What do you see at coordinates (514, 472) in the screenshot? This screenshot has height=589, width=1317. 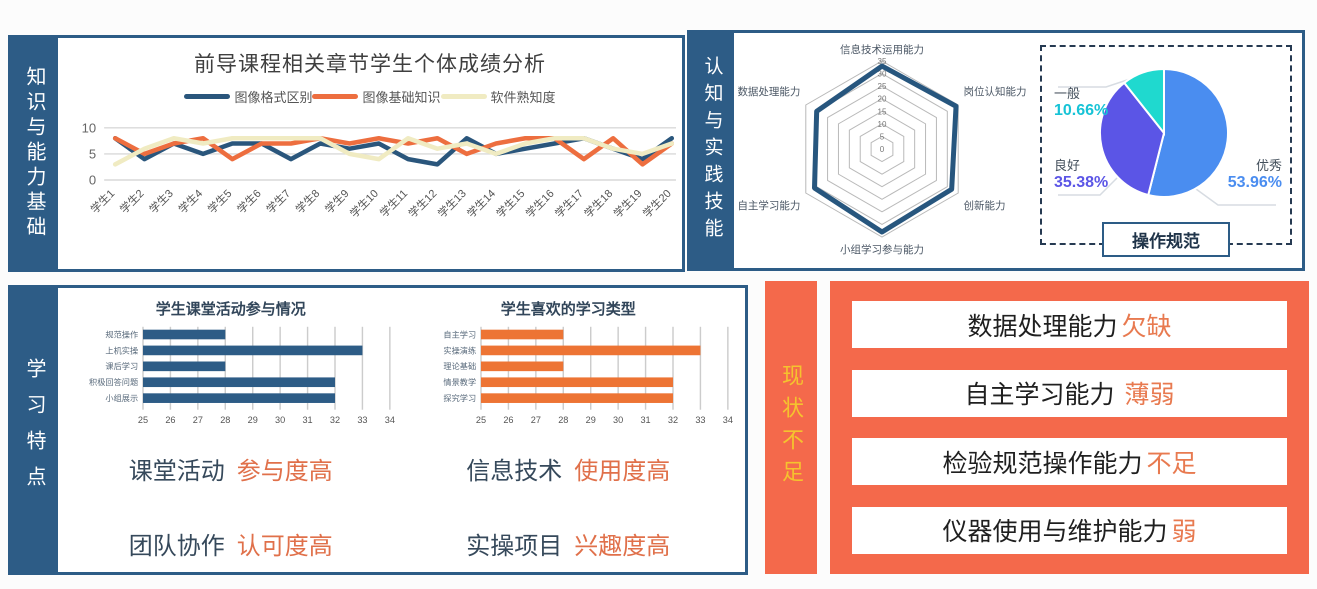 I see `highlight-label: 信息技术` at bounding box center [514, 472].